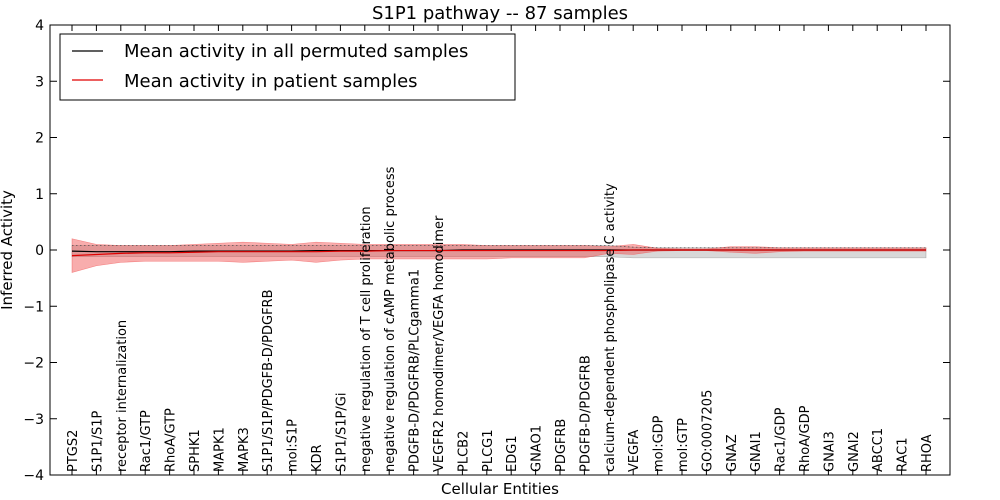 Image resolution: width=1000 pixels, height=500 pixels. What do you see at coordinates (73, 451) in the screenshot?
I see `x-tick-label: PTGS2` at bounding box center [73, 451].